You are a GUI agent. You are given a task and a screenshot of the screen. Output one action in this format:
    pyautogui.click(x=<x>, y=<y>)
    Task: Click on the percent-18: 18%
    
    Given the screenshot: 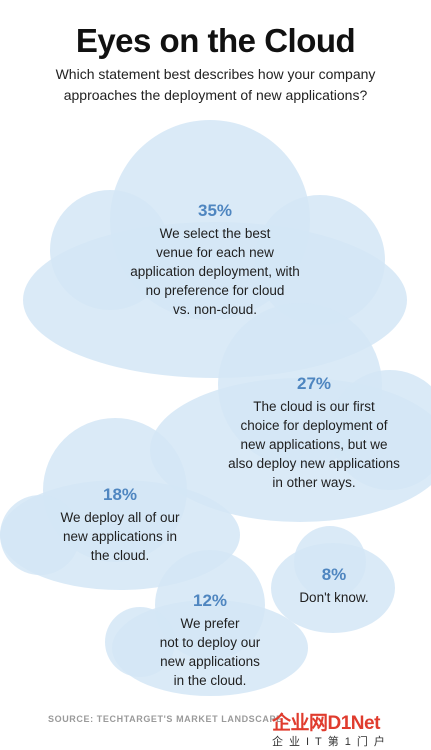 What is the action you would take?
    pyautogui.click(x=120, y=494)
    